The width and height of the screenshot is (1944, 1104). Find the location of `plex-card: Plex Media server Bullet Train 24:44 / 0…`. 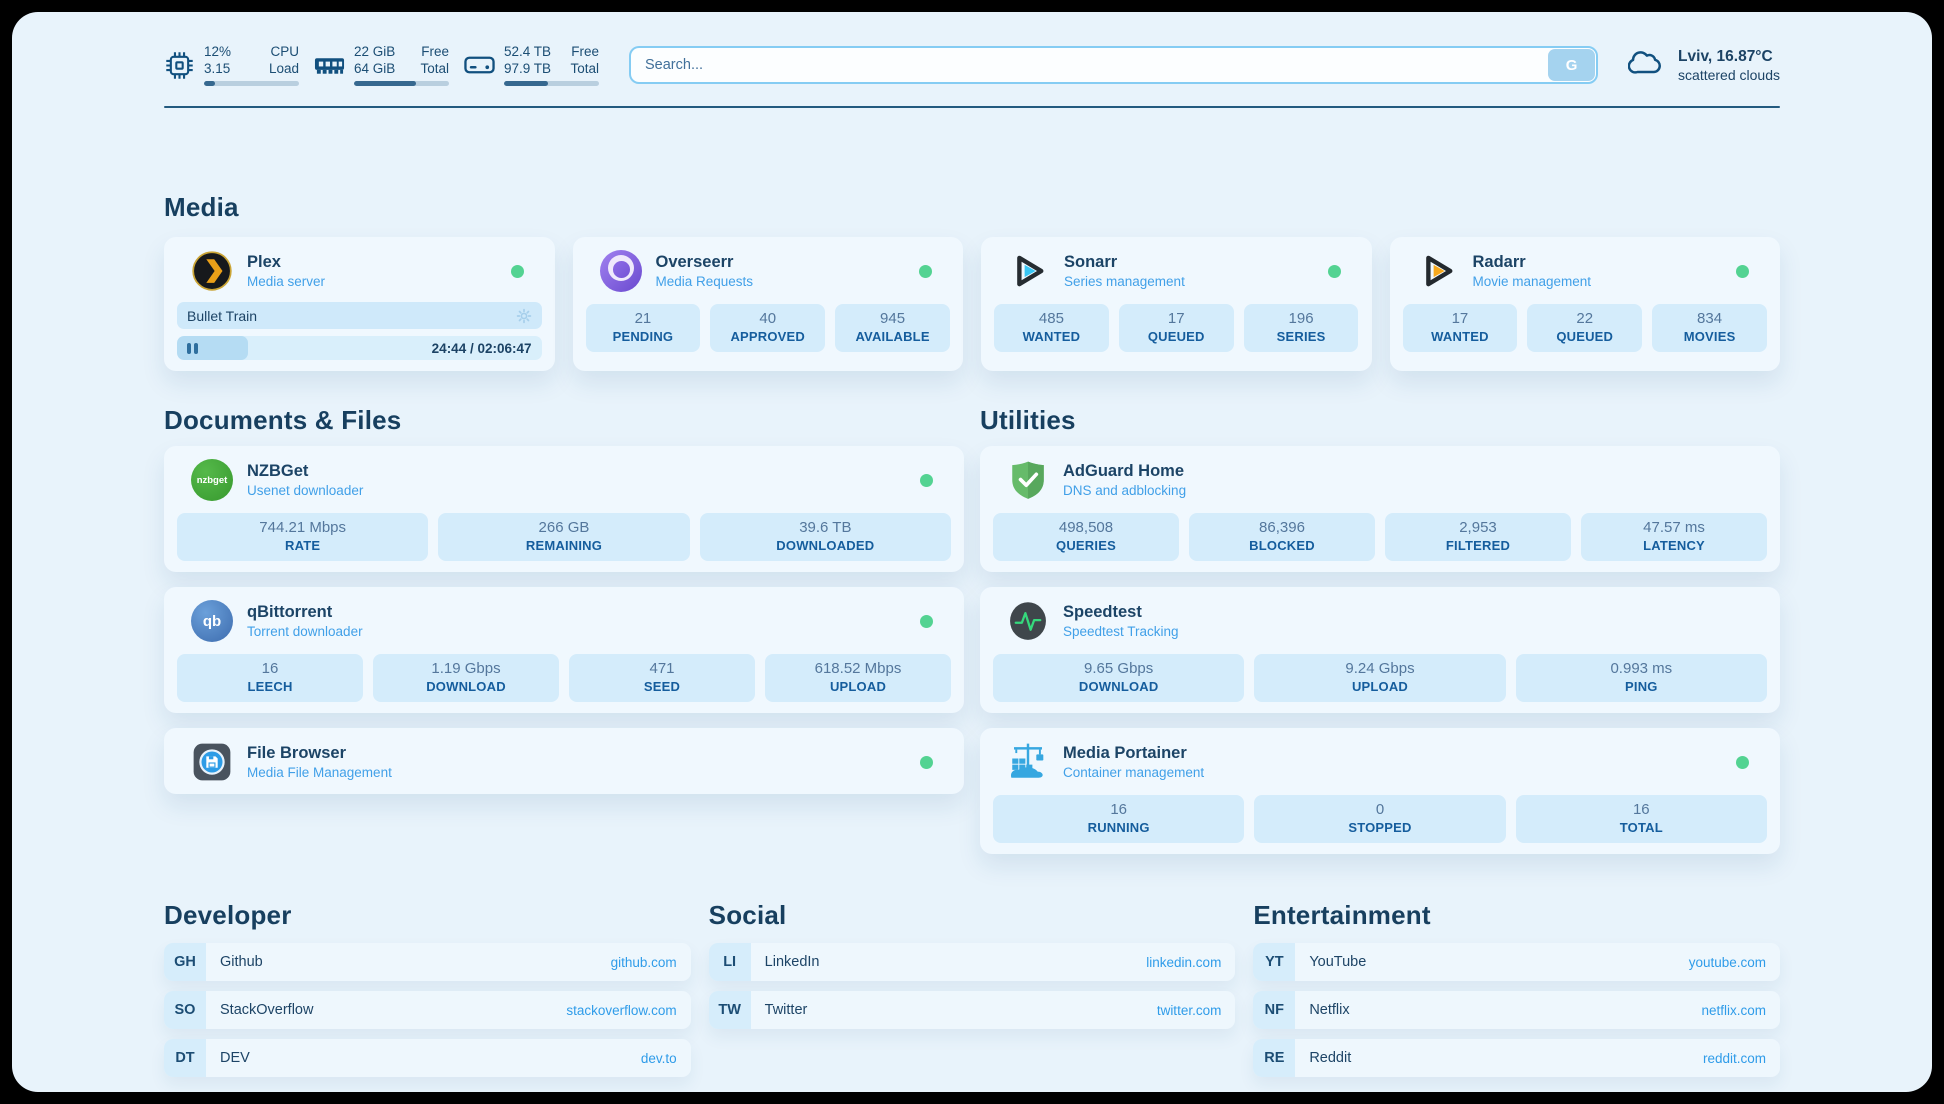

plex-card: Plex Media server Bullet Train 24:44 / 0… is located at coordinates (359, 304).